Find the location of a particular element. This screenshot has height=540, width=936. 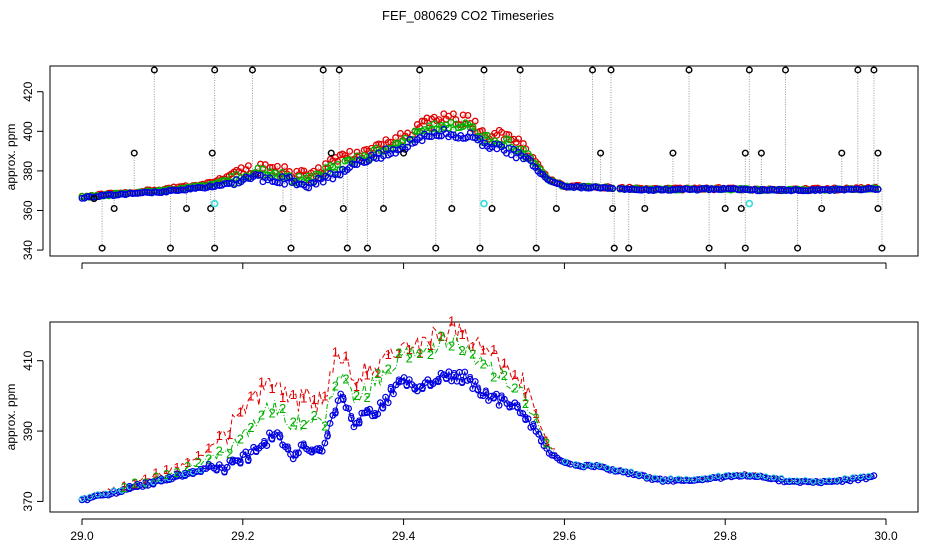

top-point-cyan is located at coordinates (484, 203).